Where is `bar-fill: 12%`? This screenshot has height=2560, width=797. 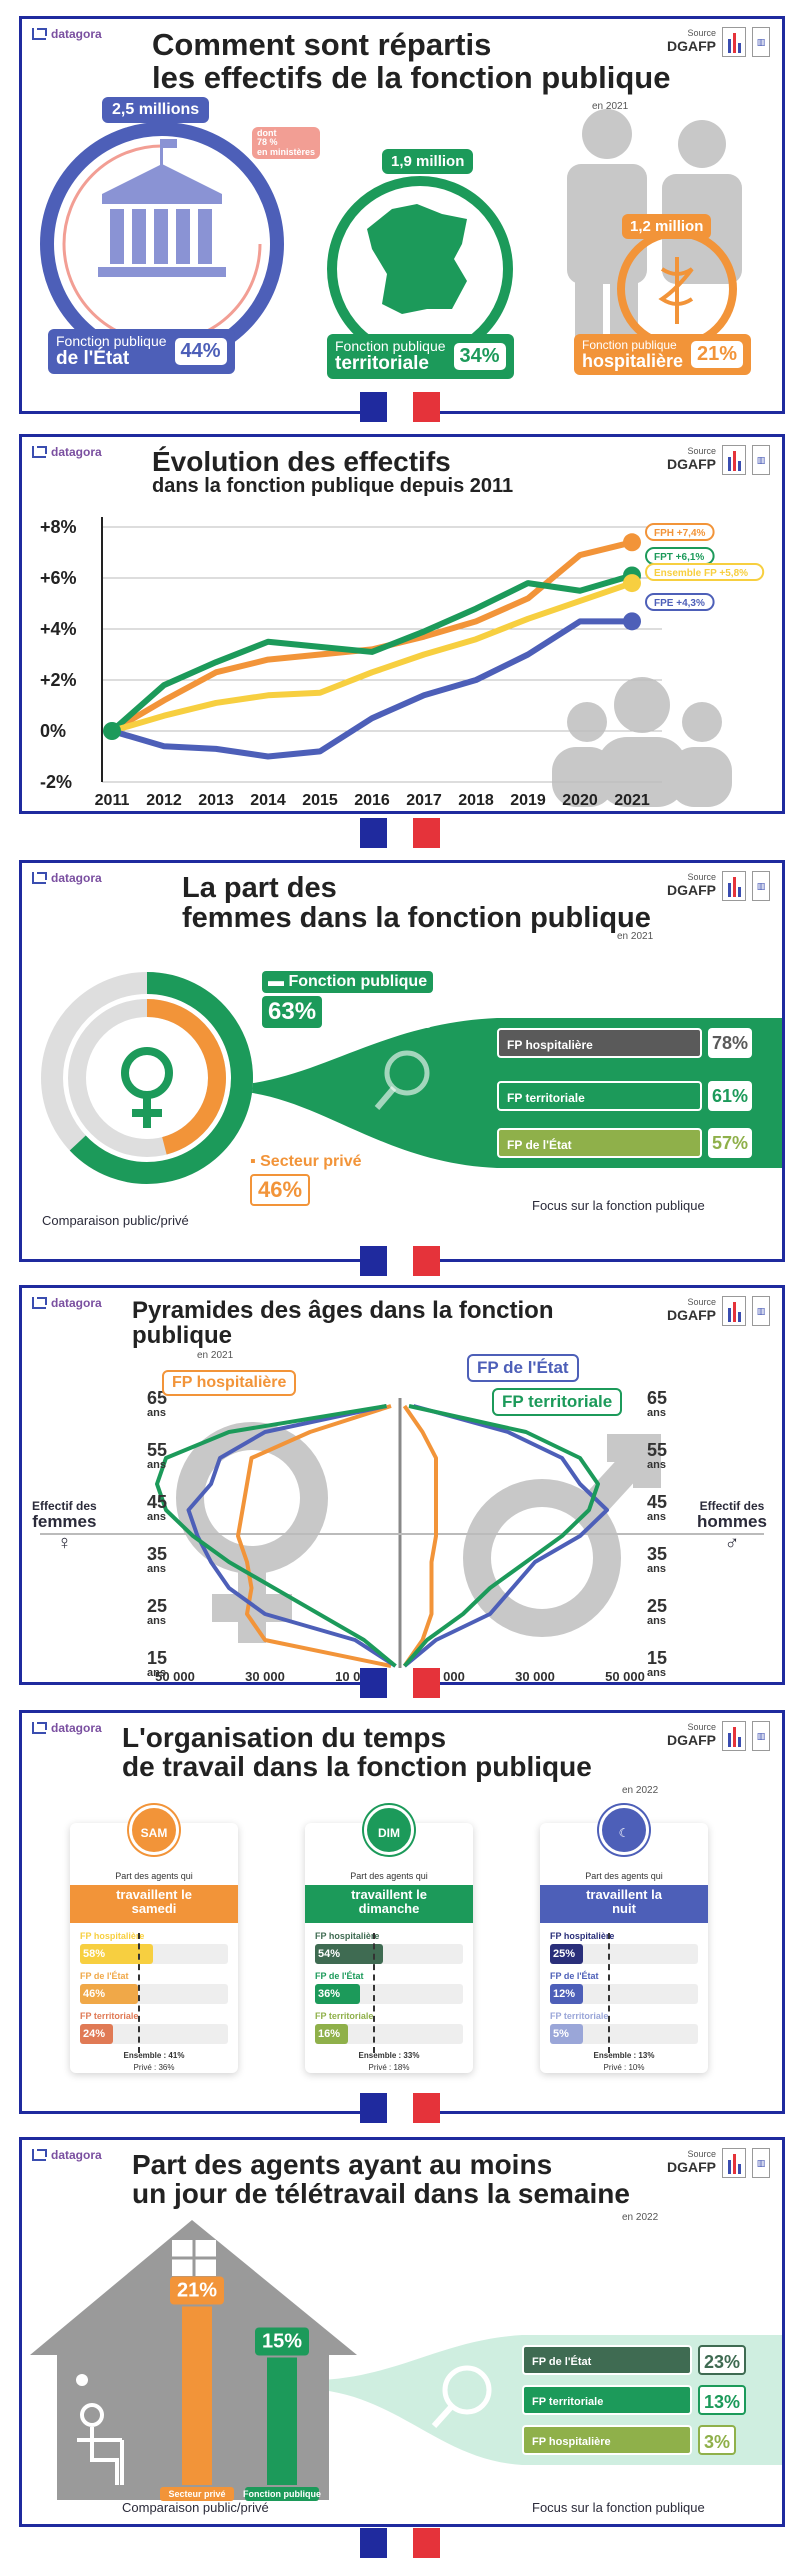 bar-fill: 12% is located at coordinates (566, 1994).